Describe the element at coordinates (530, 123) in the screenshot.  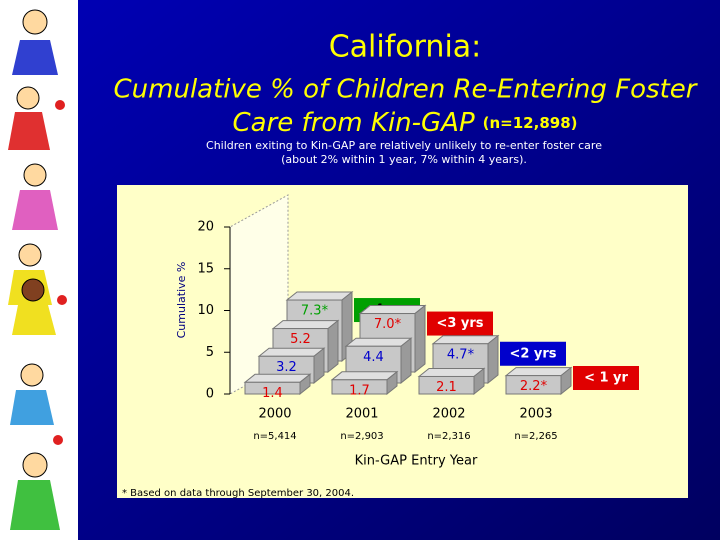
I see `heading-n: (n=12,898)` at that location.